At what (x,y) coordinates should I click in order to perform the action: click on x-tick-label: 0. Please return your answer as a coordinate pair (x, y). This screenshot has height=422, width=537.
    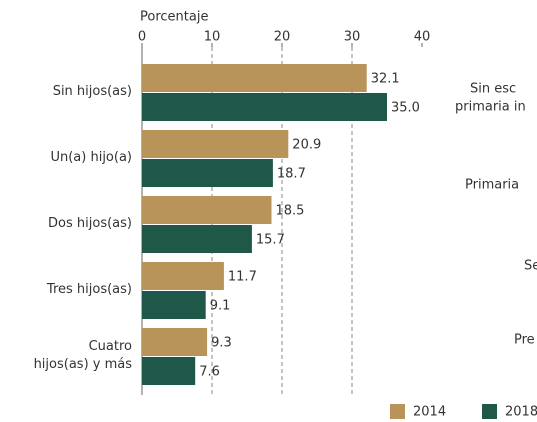
    Looking at the image, I should click on (142, 37).